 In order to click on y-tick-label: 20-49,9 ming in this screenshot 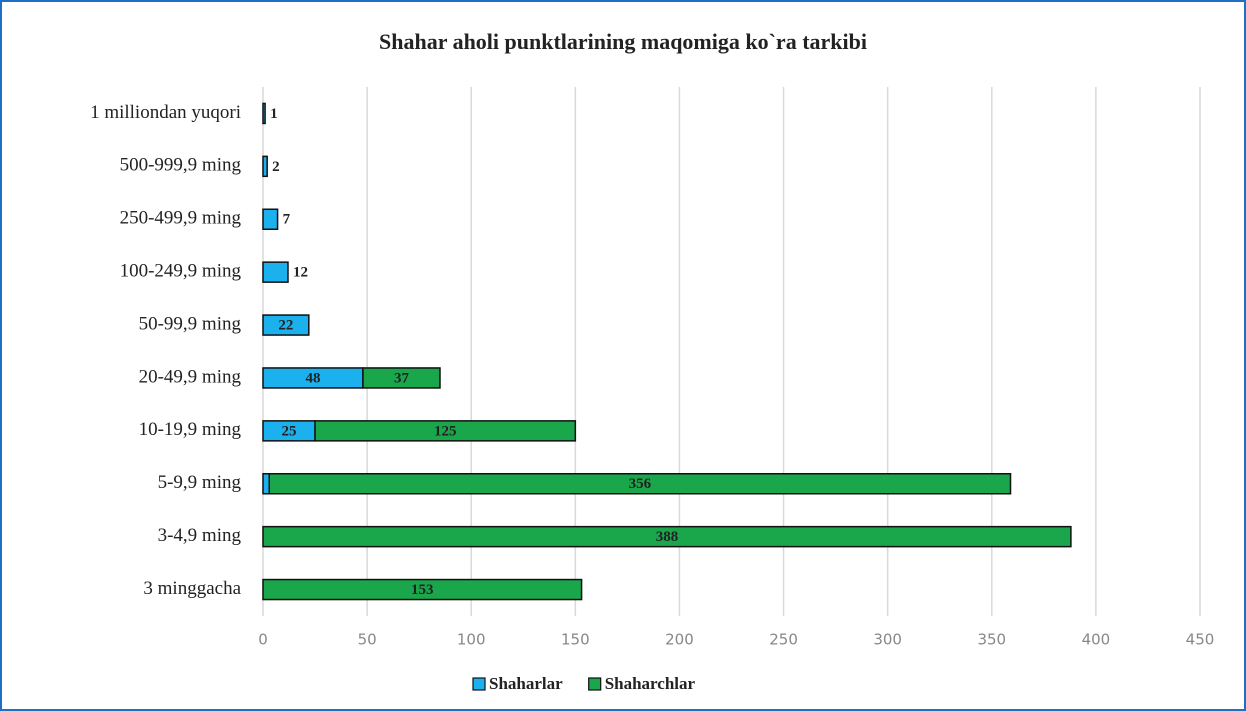, I will do `click(190, 376)`.